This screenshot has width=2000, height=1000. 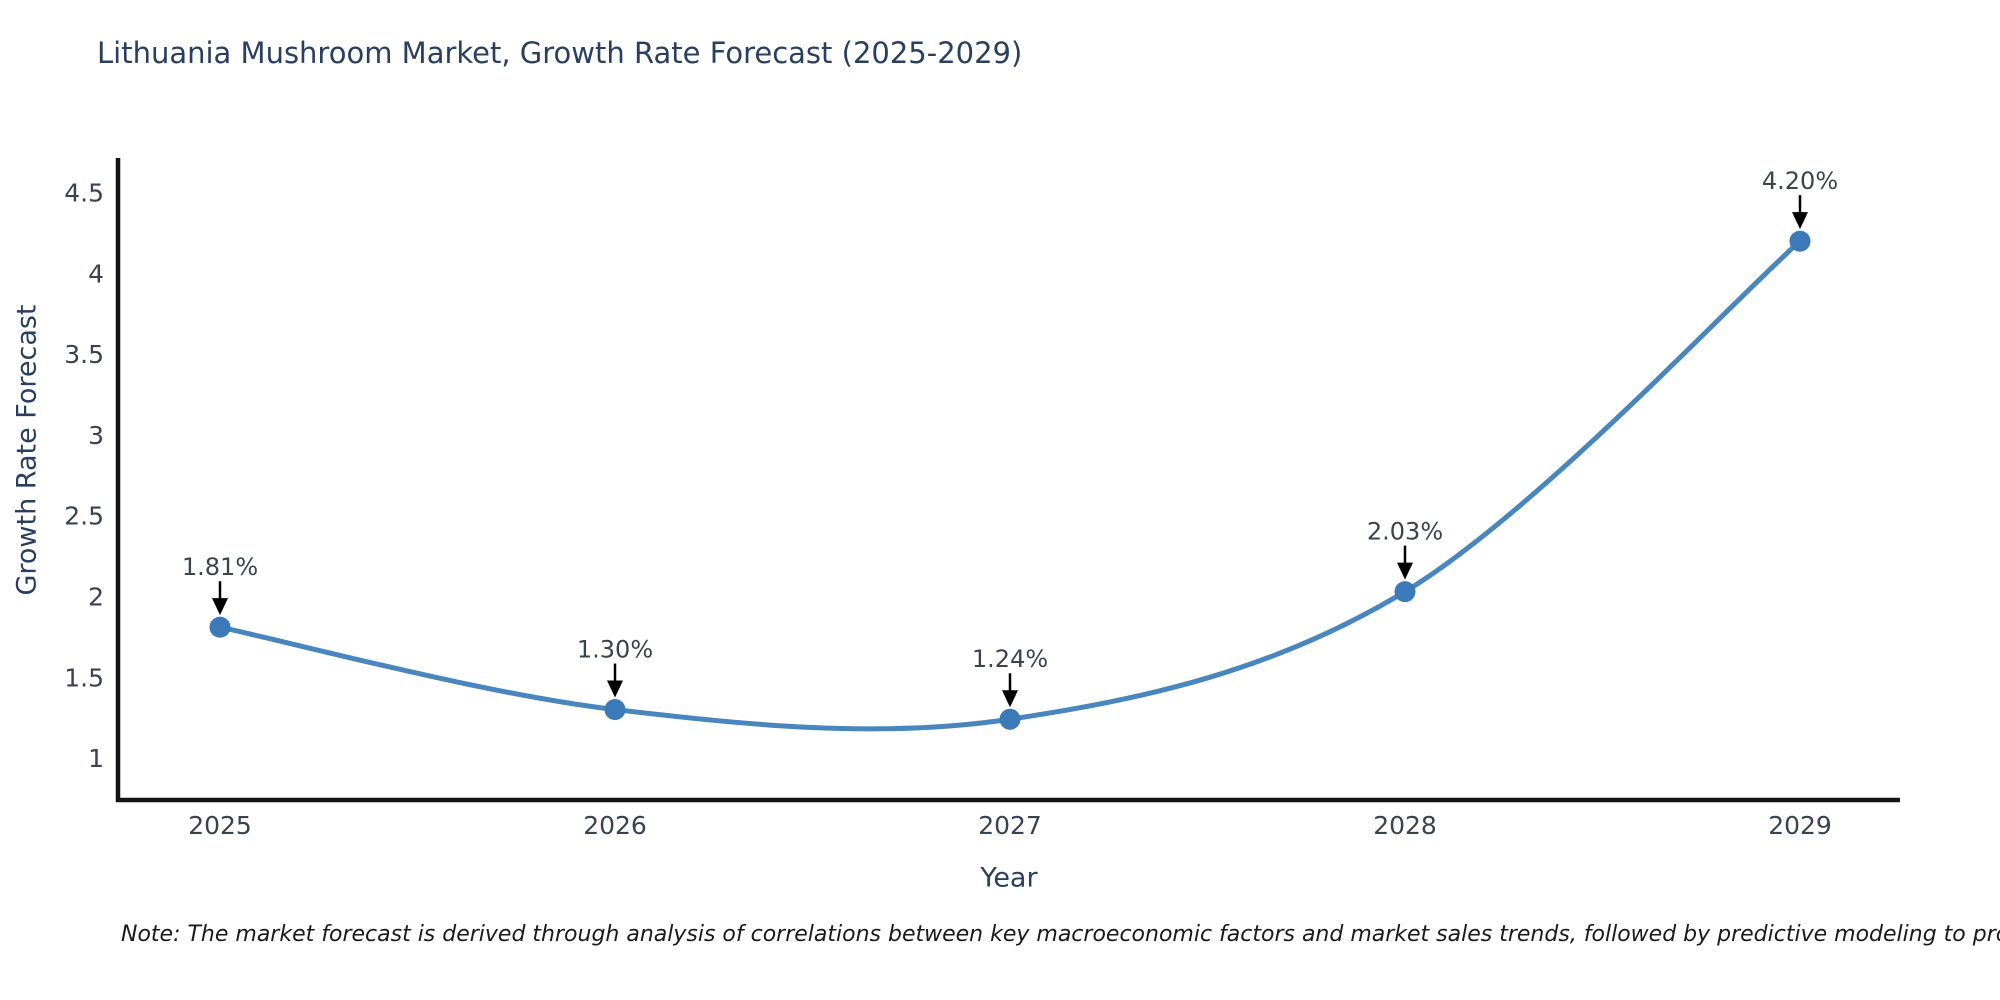 I want to click on data-point-2026, so click(x=615, y=710).